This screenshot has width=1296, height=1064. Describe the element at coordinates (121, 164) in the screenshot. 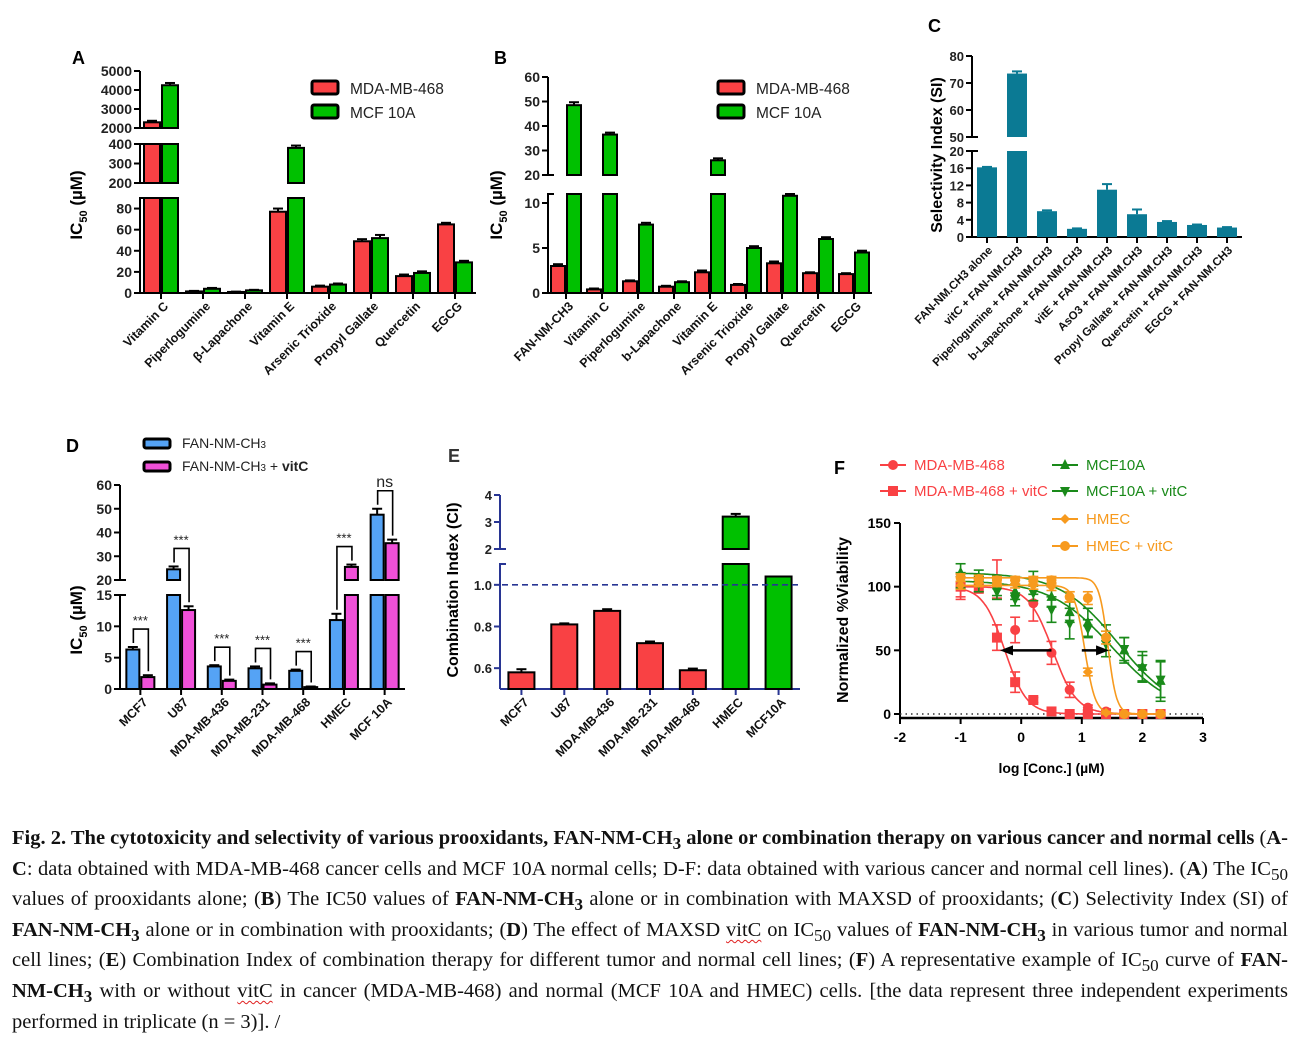

I see `y-tick-label: 300` at that location.